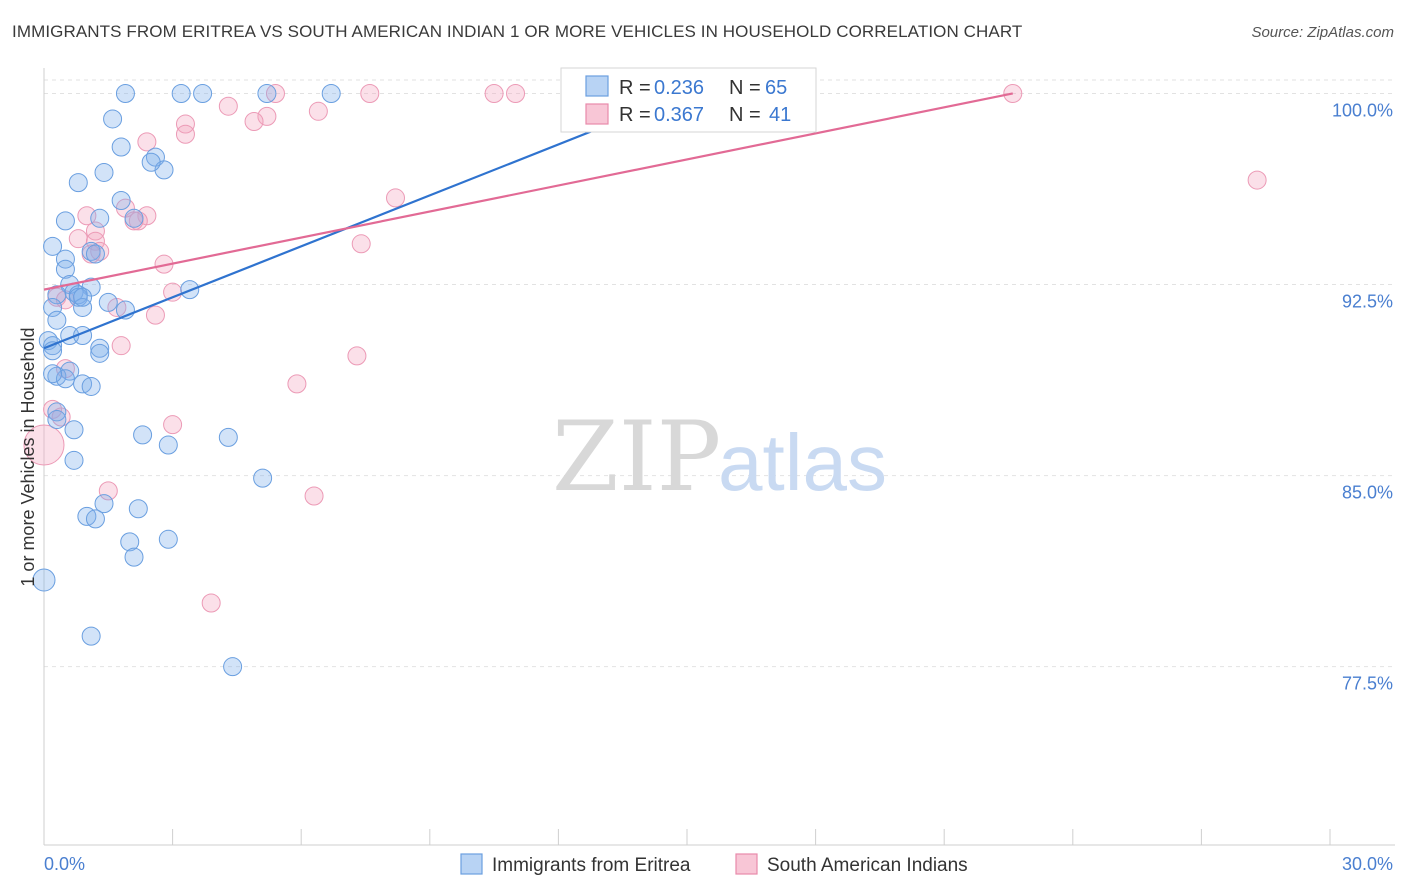  What do you see at coordinates (591, 865) in the screenshot?
I see `legend-label-eritrea: Immigrants from Eritrea` at bounding box center [591, 865].